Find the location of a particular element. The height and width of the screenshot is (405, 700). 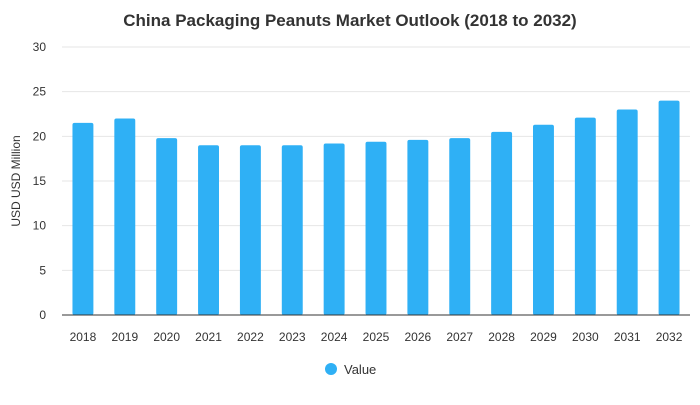

x-tick-label: 2022 is located at coordinates (250, 337).